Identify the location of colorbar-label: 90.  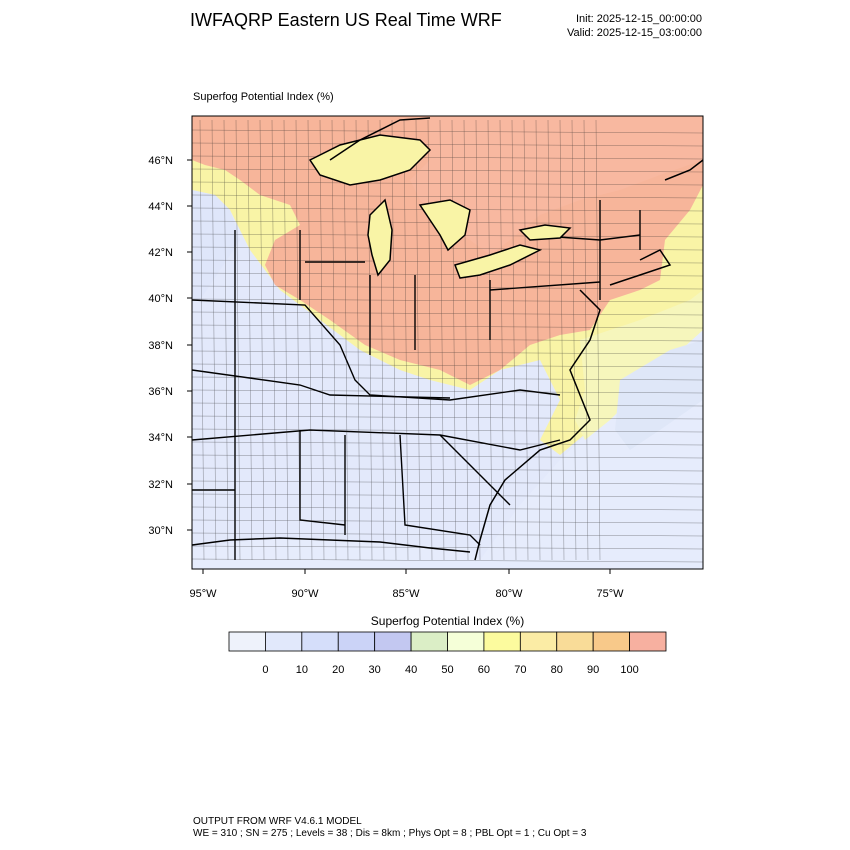
(593, 670).